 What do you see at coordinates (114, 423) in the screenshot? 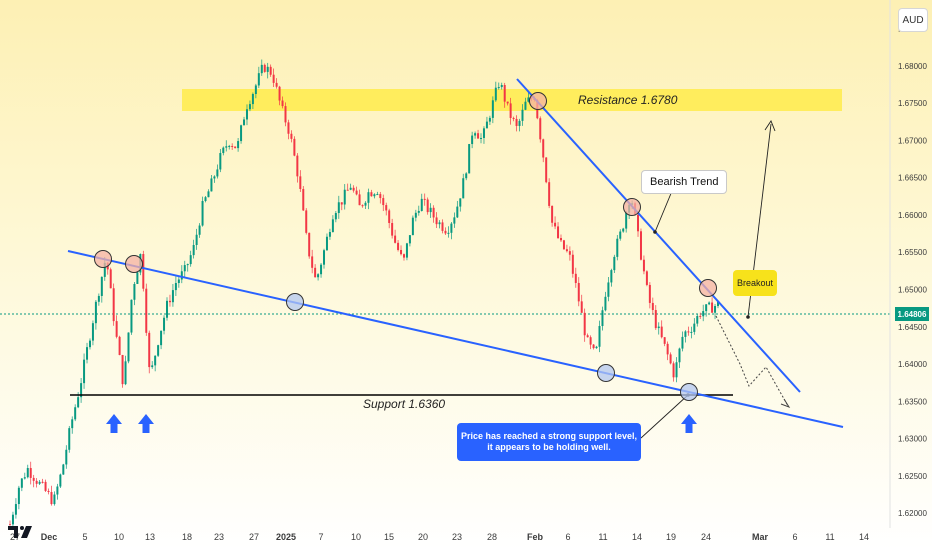
I see `up-arrow-icon` at bounding box center [114, 423].